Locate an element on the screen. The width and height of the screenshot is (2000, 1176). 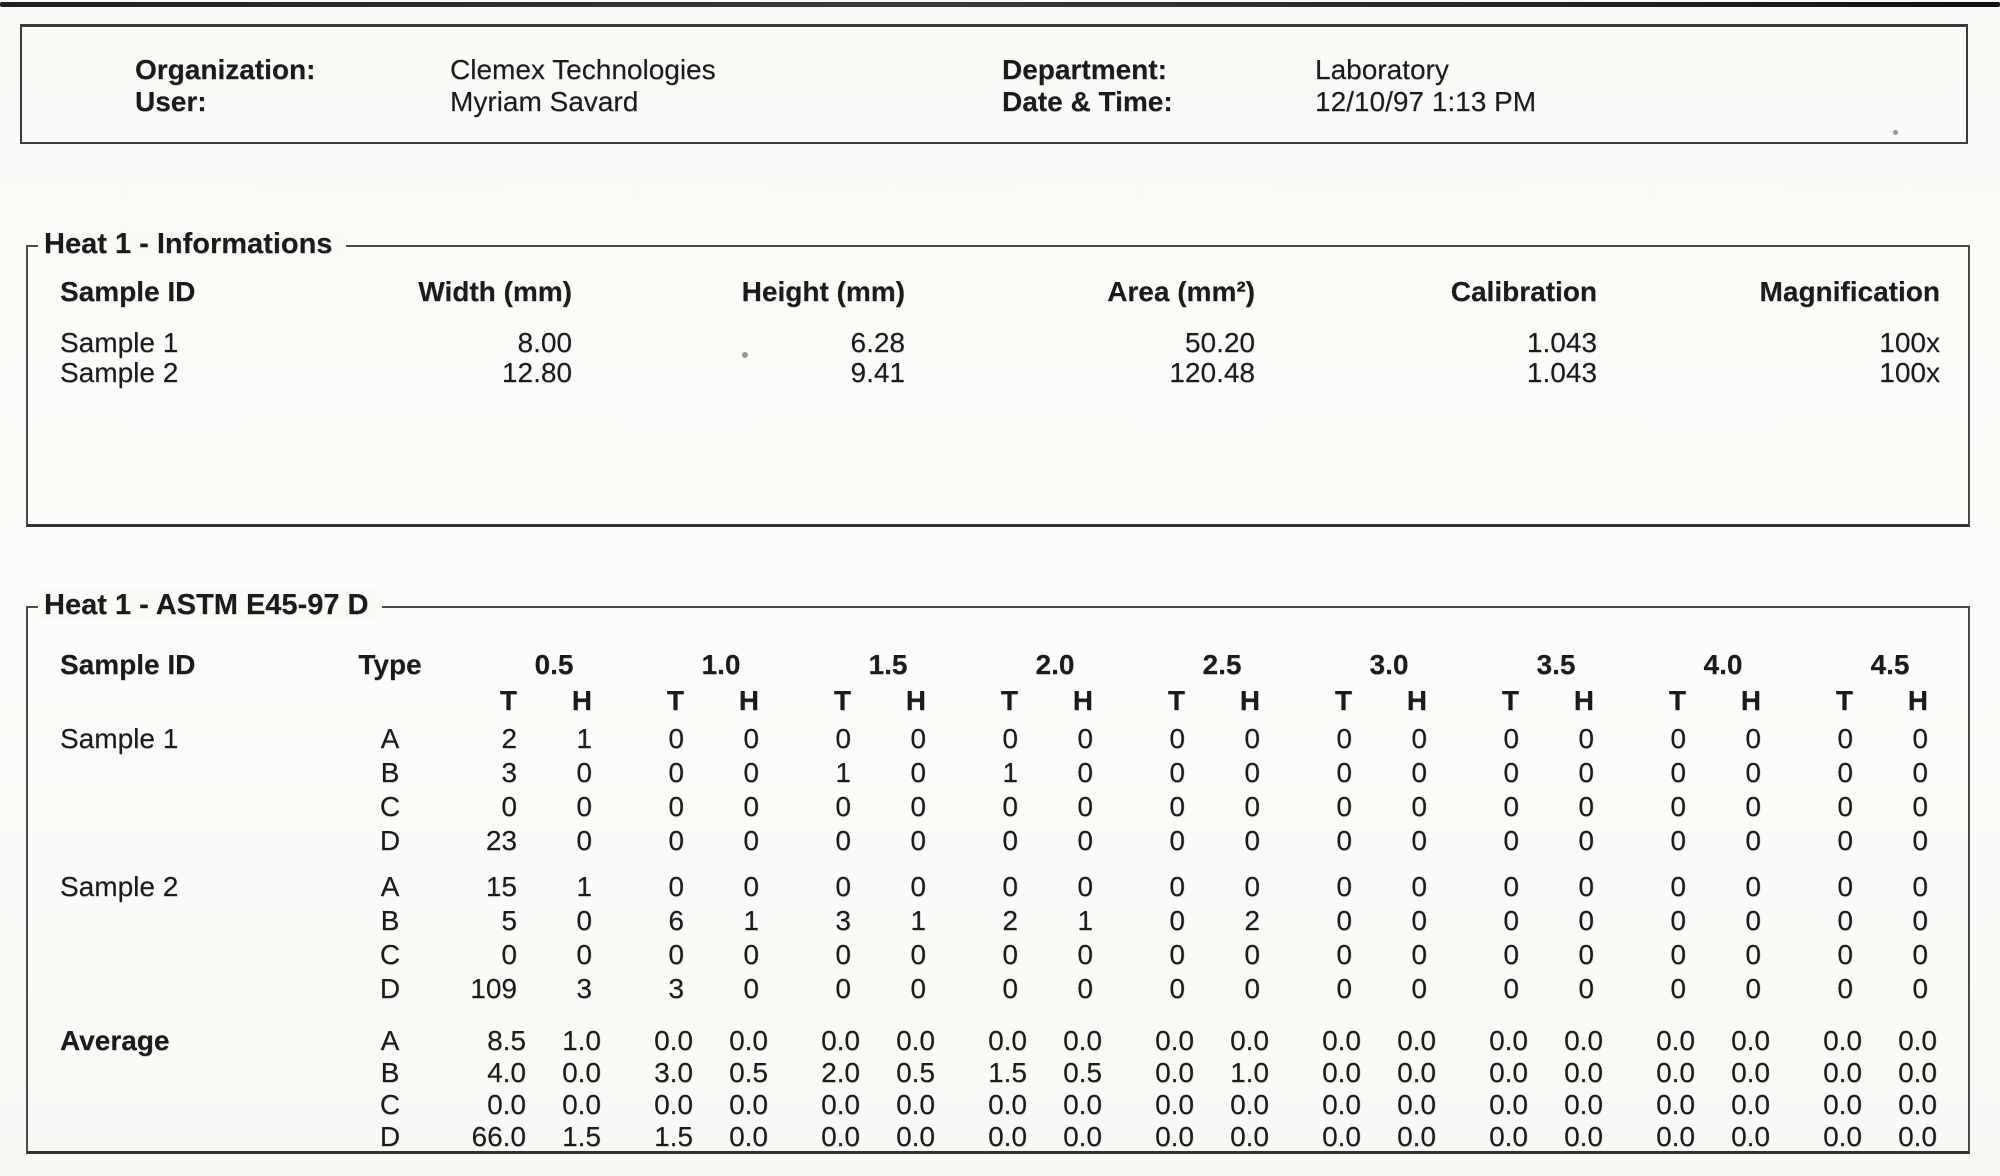
astm-value-h: 1.5 is located at coordinates (581, 1136).